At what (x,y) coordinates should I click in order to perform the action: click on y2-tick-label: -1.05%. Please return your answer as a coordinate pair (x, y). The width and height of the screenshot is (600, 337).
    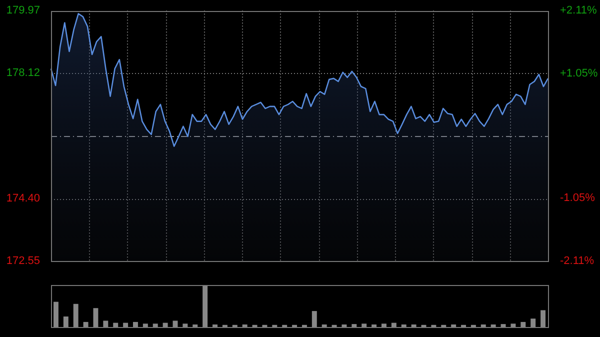
    Looking at the image, I should click on (578, 198).